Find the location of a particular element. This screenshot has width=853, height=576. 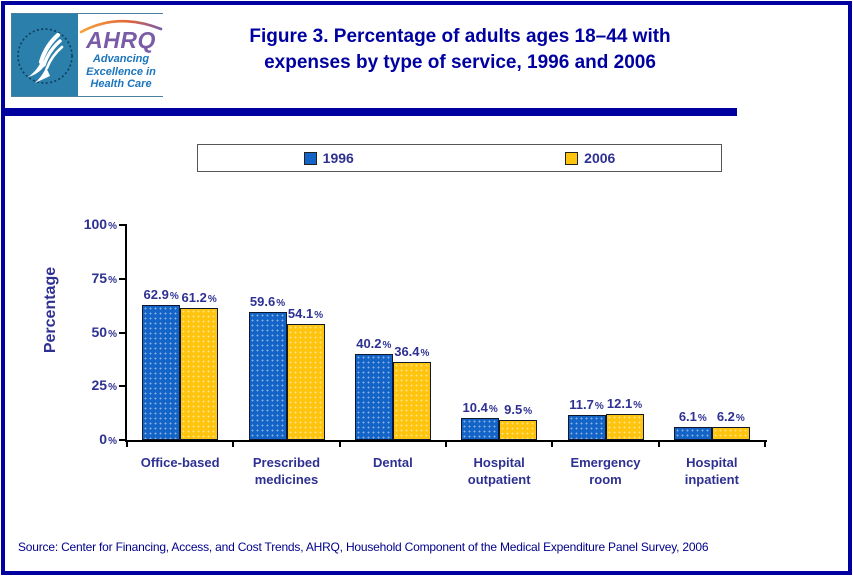

tagline-line: Excellence in is located at coordinates (121, 71).